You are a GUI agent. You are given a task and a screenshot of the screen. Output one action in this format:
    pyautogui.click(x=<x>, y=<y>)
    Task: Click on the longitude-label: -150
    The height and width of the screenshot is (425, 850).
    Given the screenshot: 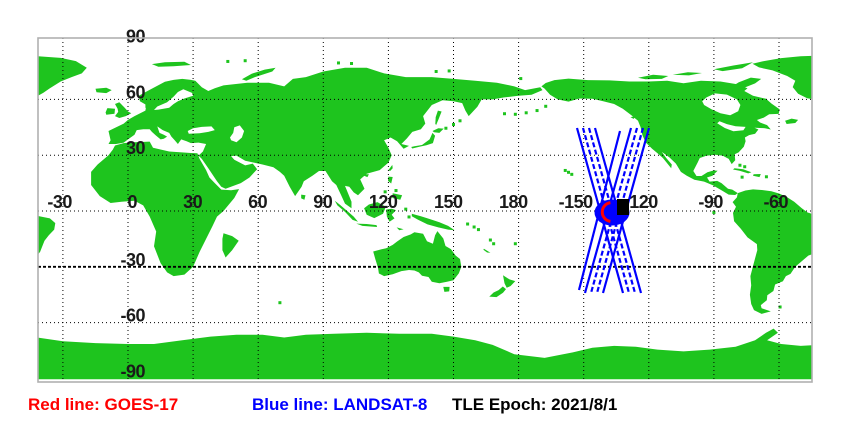 What is the action you would take?
    pyautogui.click(x=576, y=202)
    